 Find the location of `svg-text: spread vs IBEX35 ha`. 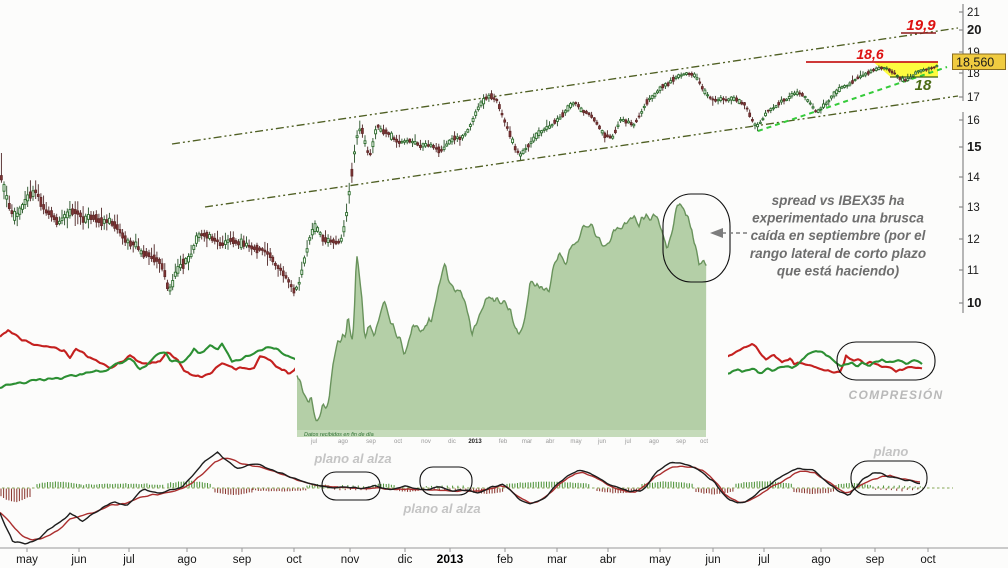

svg-text: spread vs IBEX35 ha is located at coordinates (838, 200).